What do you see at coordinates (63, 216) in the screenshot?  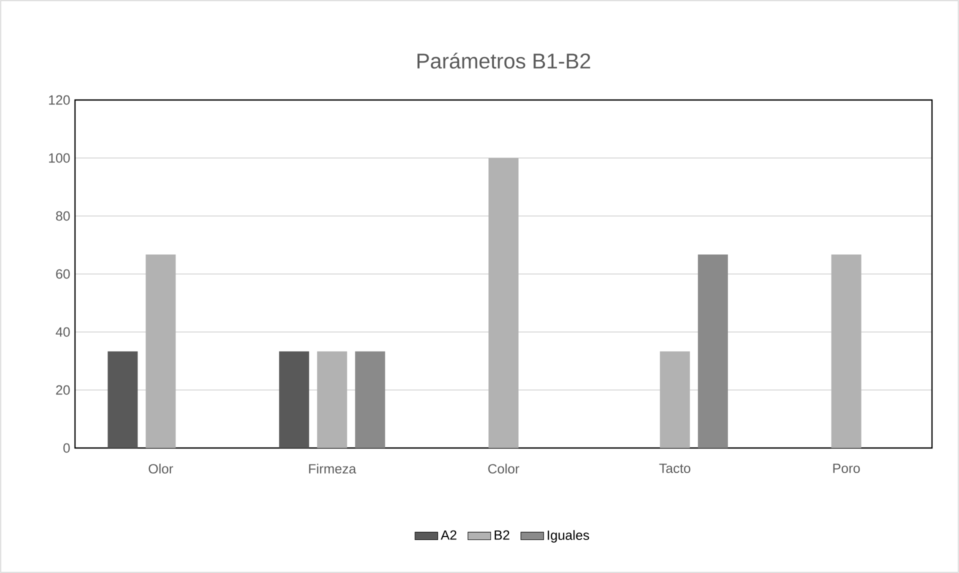 I see `y-tick-label: 80` at bounding box center [63, 216].